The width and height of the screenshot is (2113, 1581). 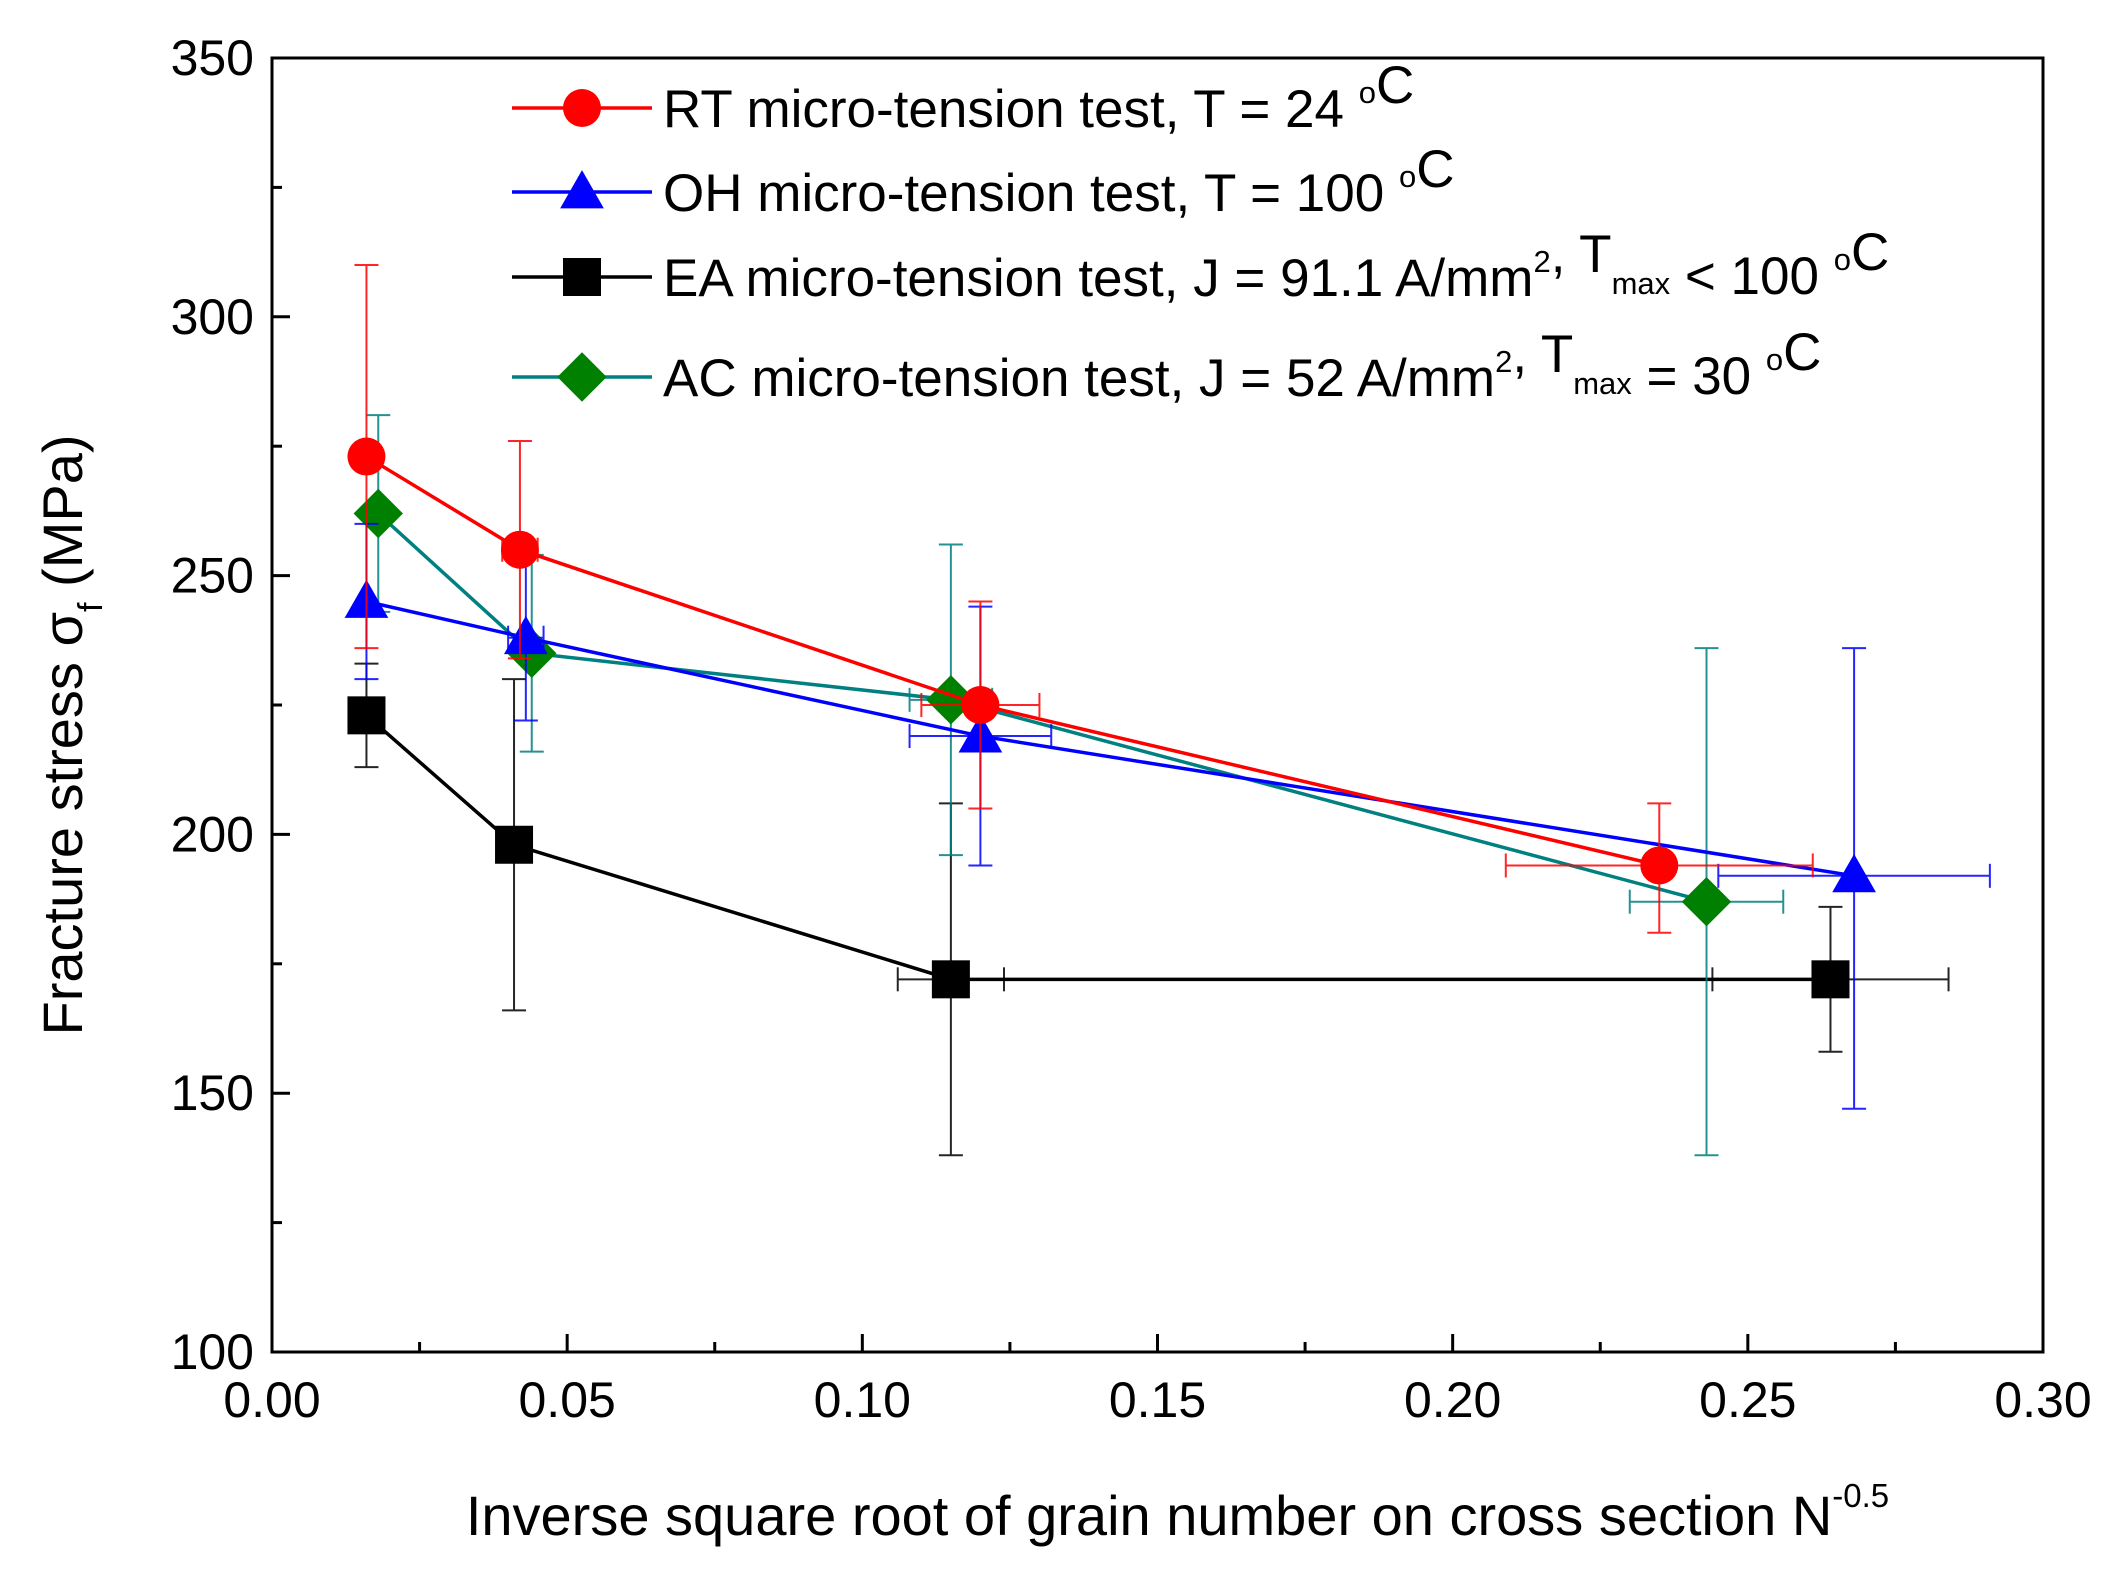 I want to click on legend-label: RT micro-tension test, T = 24 oC, so click(x=1038, y=97).